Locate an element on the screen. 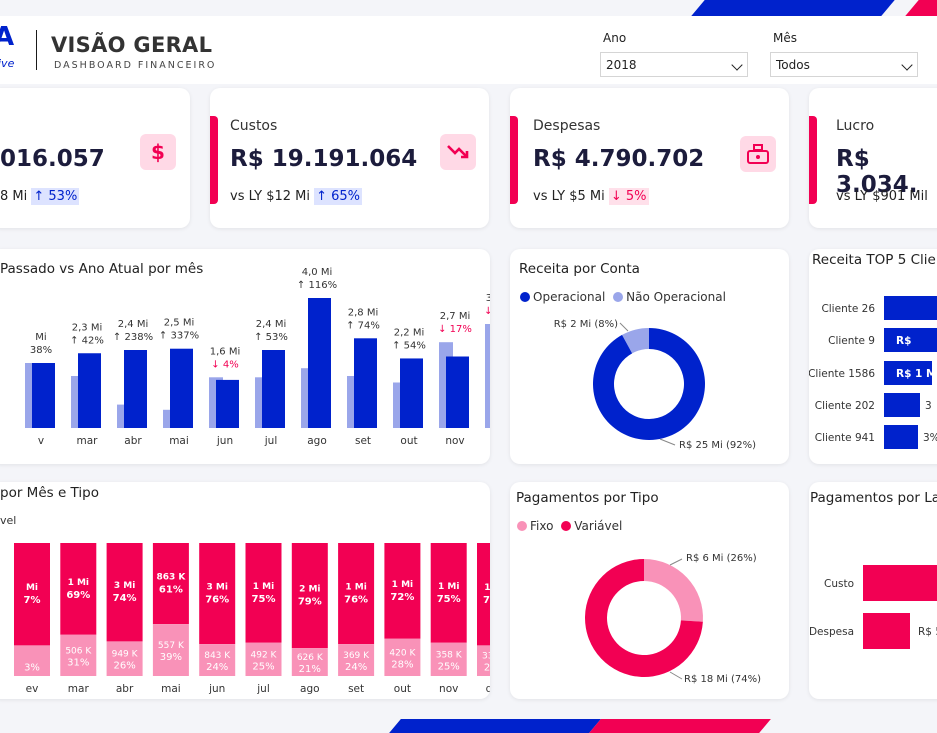  kpi-value: 016.057 is located at coordinates (52, 159).